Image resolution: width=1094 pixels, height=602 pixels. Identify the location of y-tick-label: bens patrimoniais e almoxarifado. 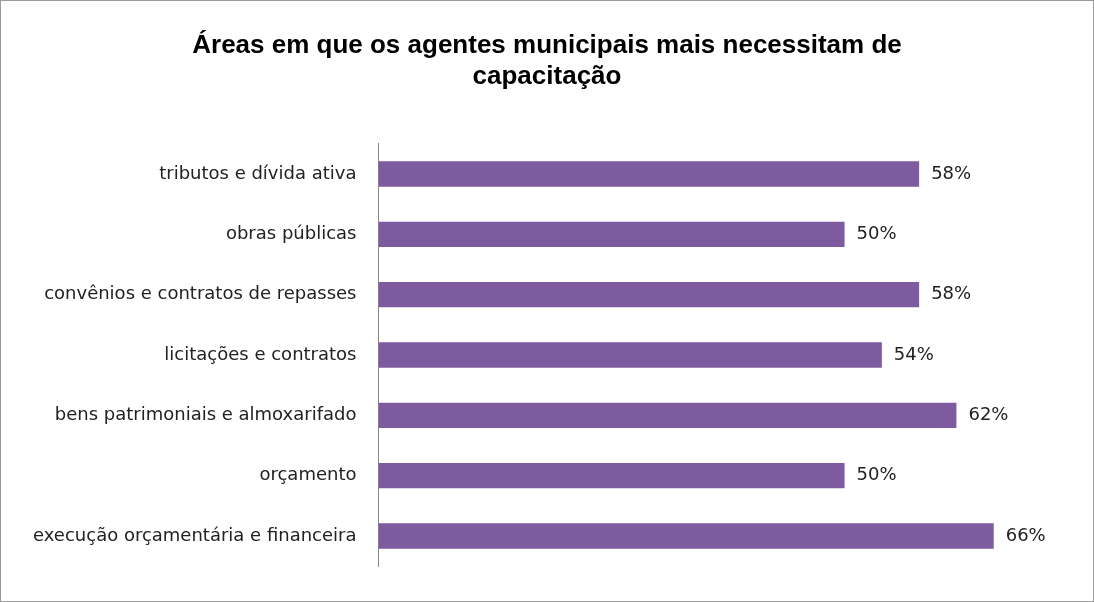
(205, 414).